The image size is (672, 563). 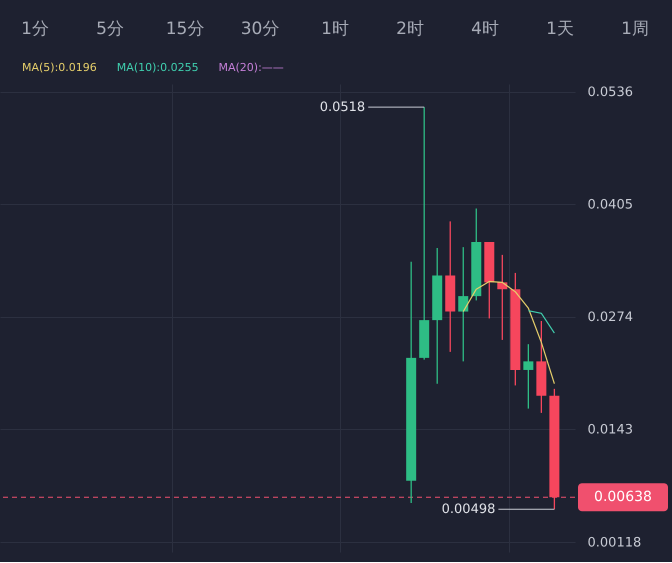 What do you see at coordinates (560, 29) in the screenshot?
I see `text: 1天` at bounding box center [560, 29].